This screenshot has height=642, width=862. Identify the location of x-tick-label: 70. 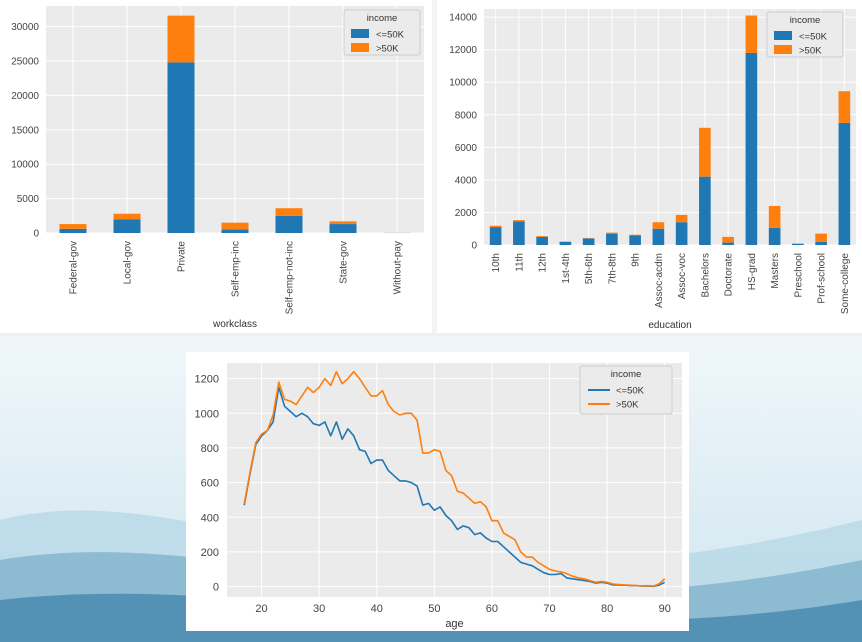
(549, 609).